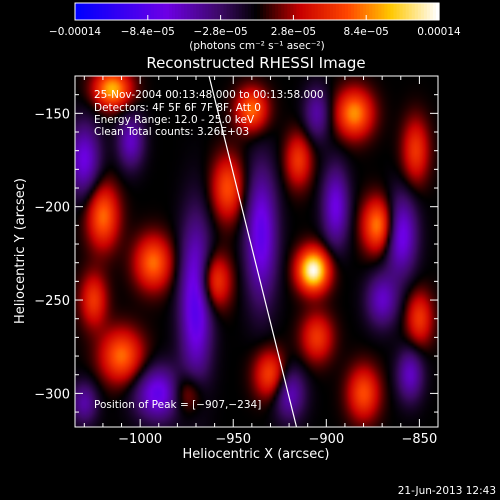 Image resolution: width=500 pixels, height=500 pixels. What do you see at coordinates (177, 405) in the screenshot?
I see `annotation-peak-position: Position of Peak = [−907,−234]` at bounding box center [177, 405].